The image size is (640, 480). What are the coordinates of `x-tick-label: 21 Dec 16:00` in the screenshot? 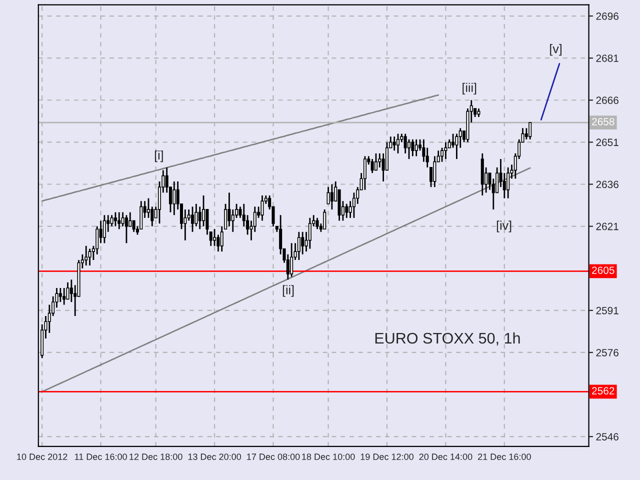 It's located at (504, 457).